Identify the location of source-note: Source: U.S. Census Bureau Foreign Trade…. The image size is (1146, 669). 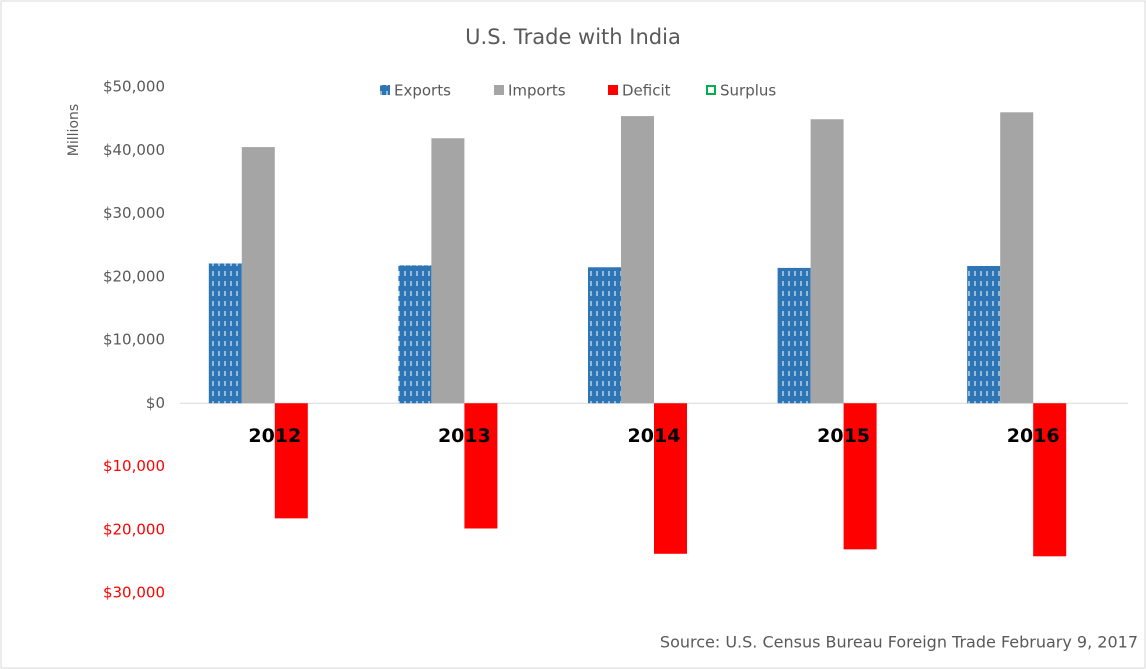
(899, 642).